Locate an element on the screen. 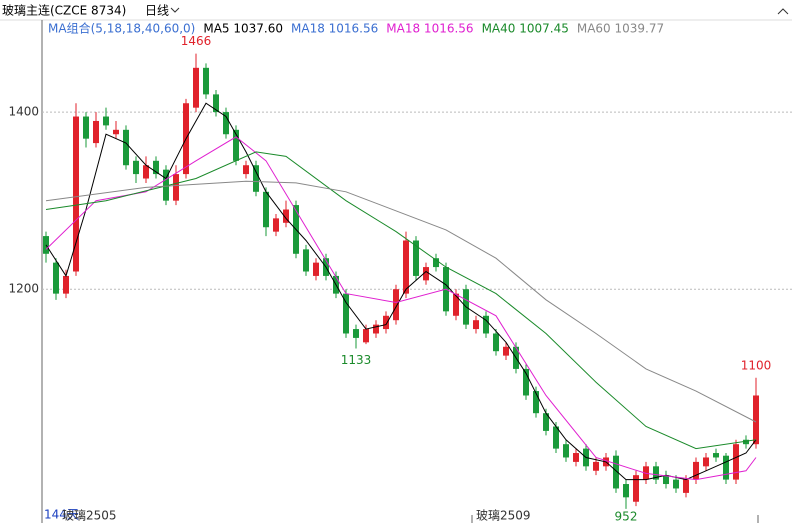 This screenshot has width=792, height=523. period-dropdown is located at coordinates (175, 10).